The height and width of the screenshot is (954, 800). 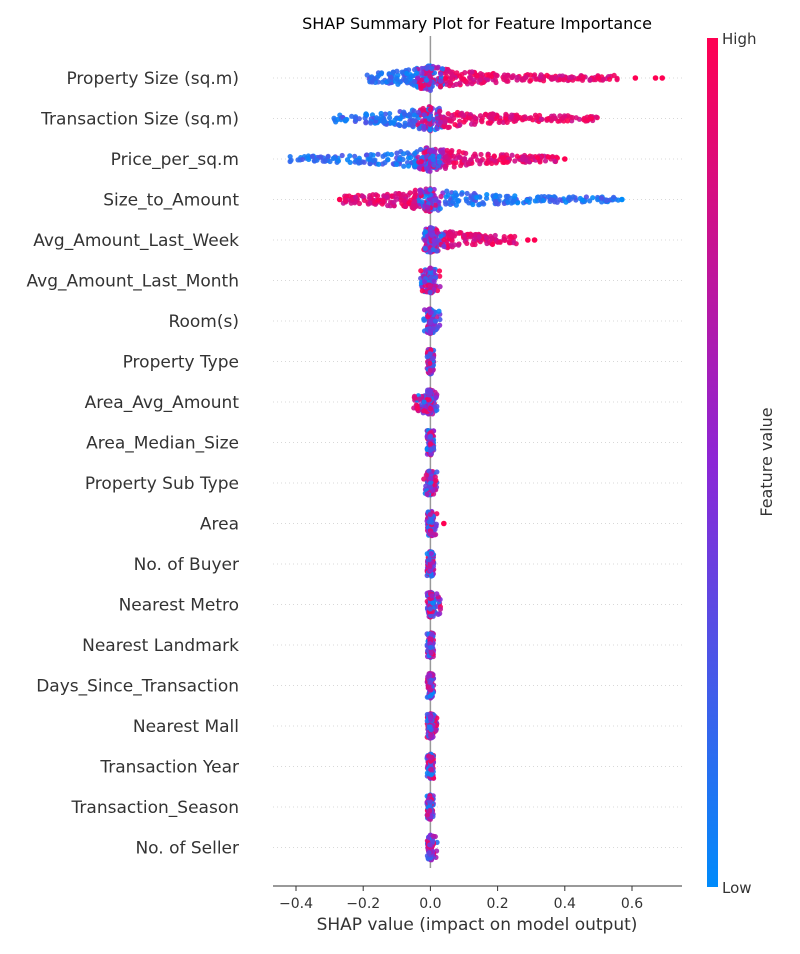 I want to click on feature-label: Property Sub Type, so click(x=162, y=484).